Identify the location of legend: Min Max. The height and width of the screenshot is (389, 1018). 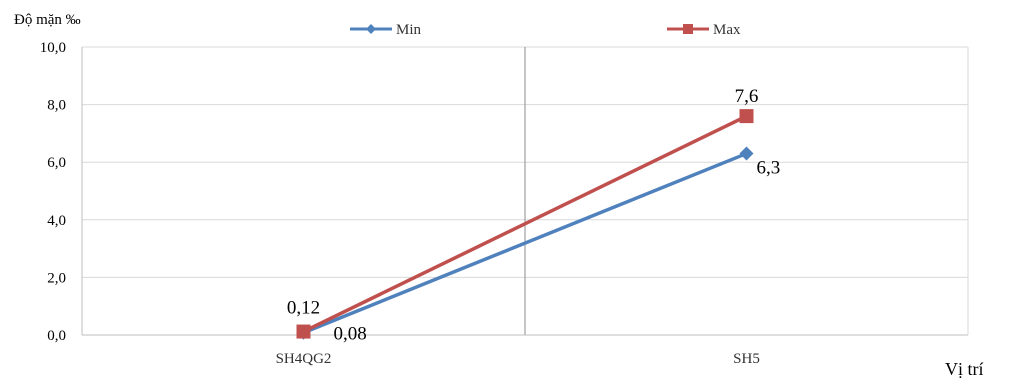
(545, 30).